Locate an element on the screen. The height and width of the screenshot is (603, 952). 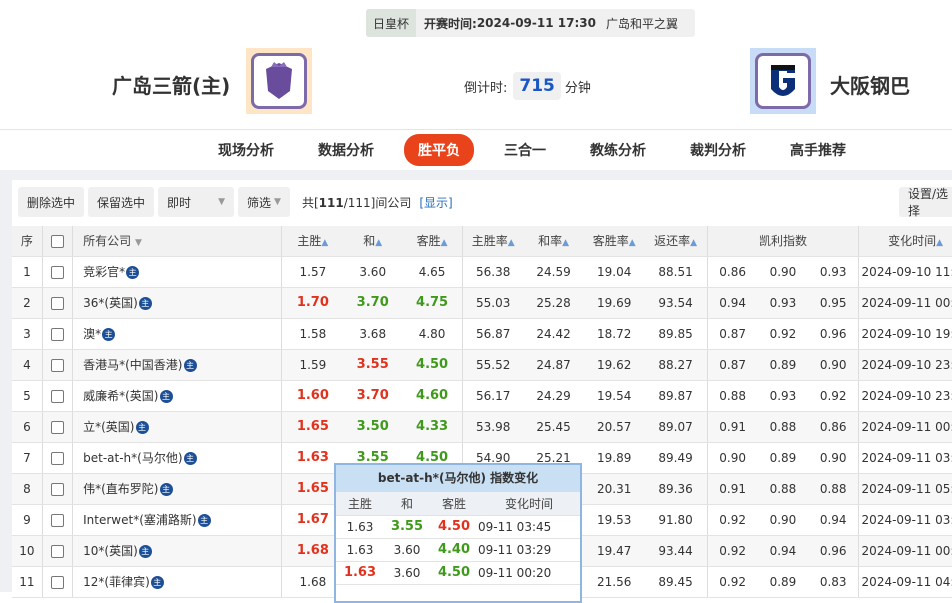
tab-1x2: 胜平负 is located at coordinates (439, 150).